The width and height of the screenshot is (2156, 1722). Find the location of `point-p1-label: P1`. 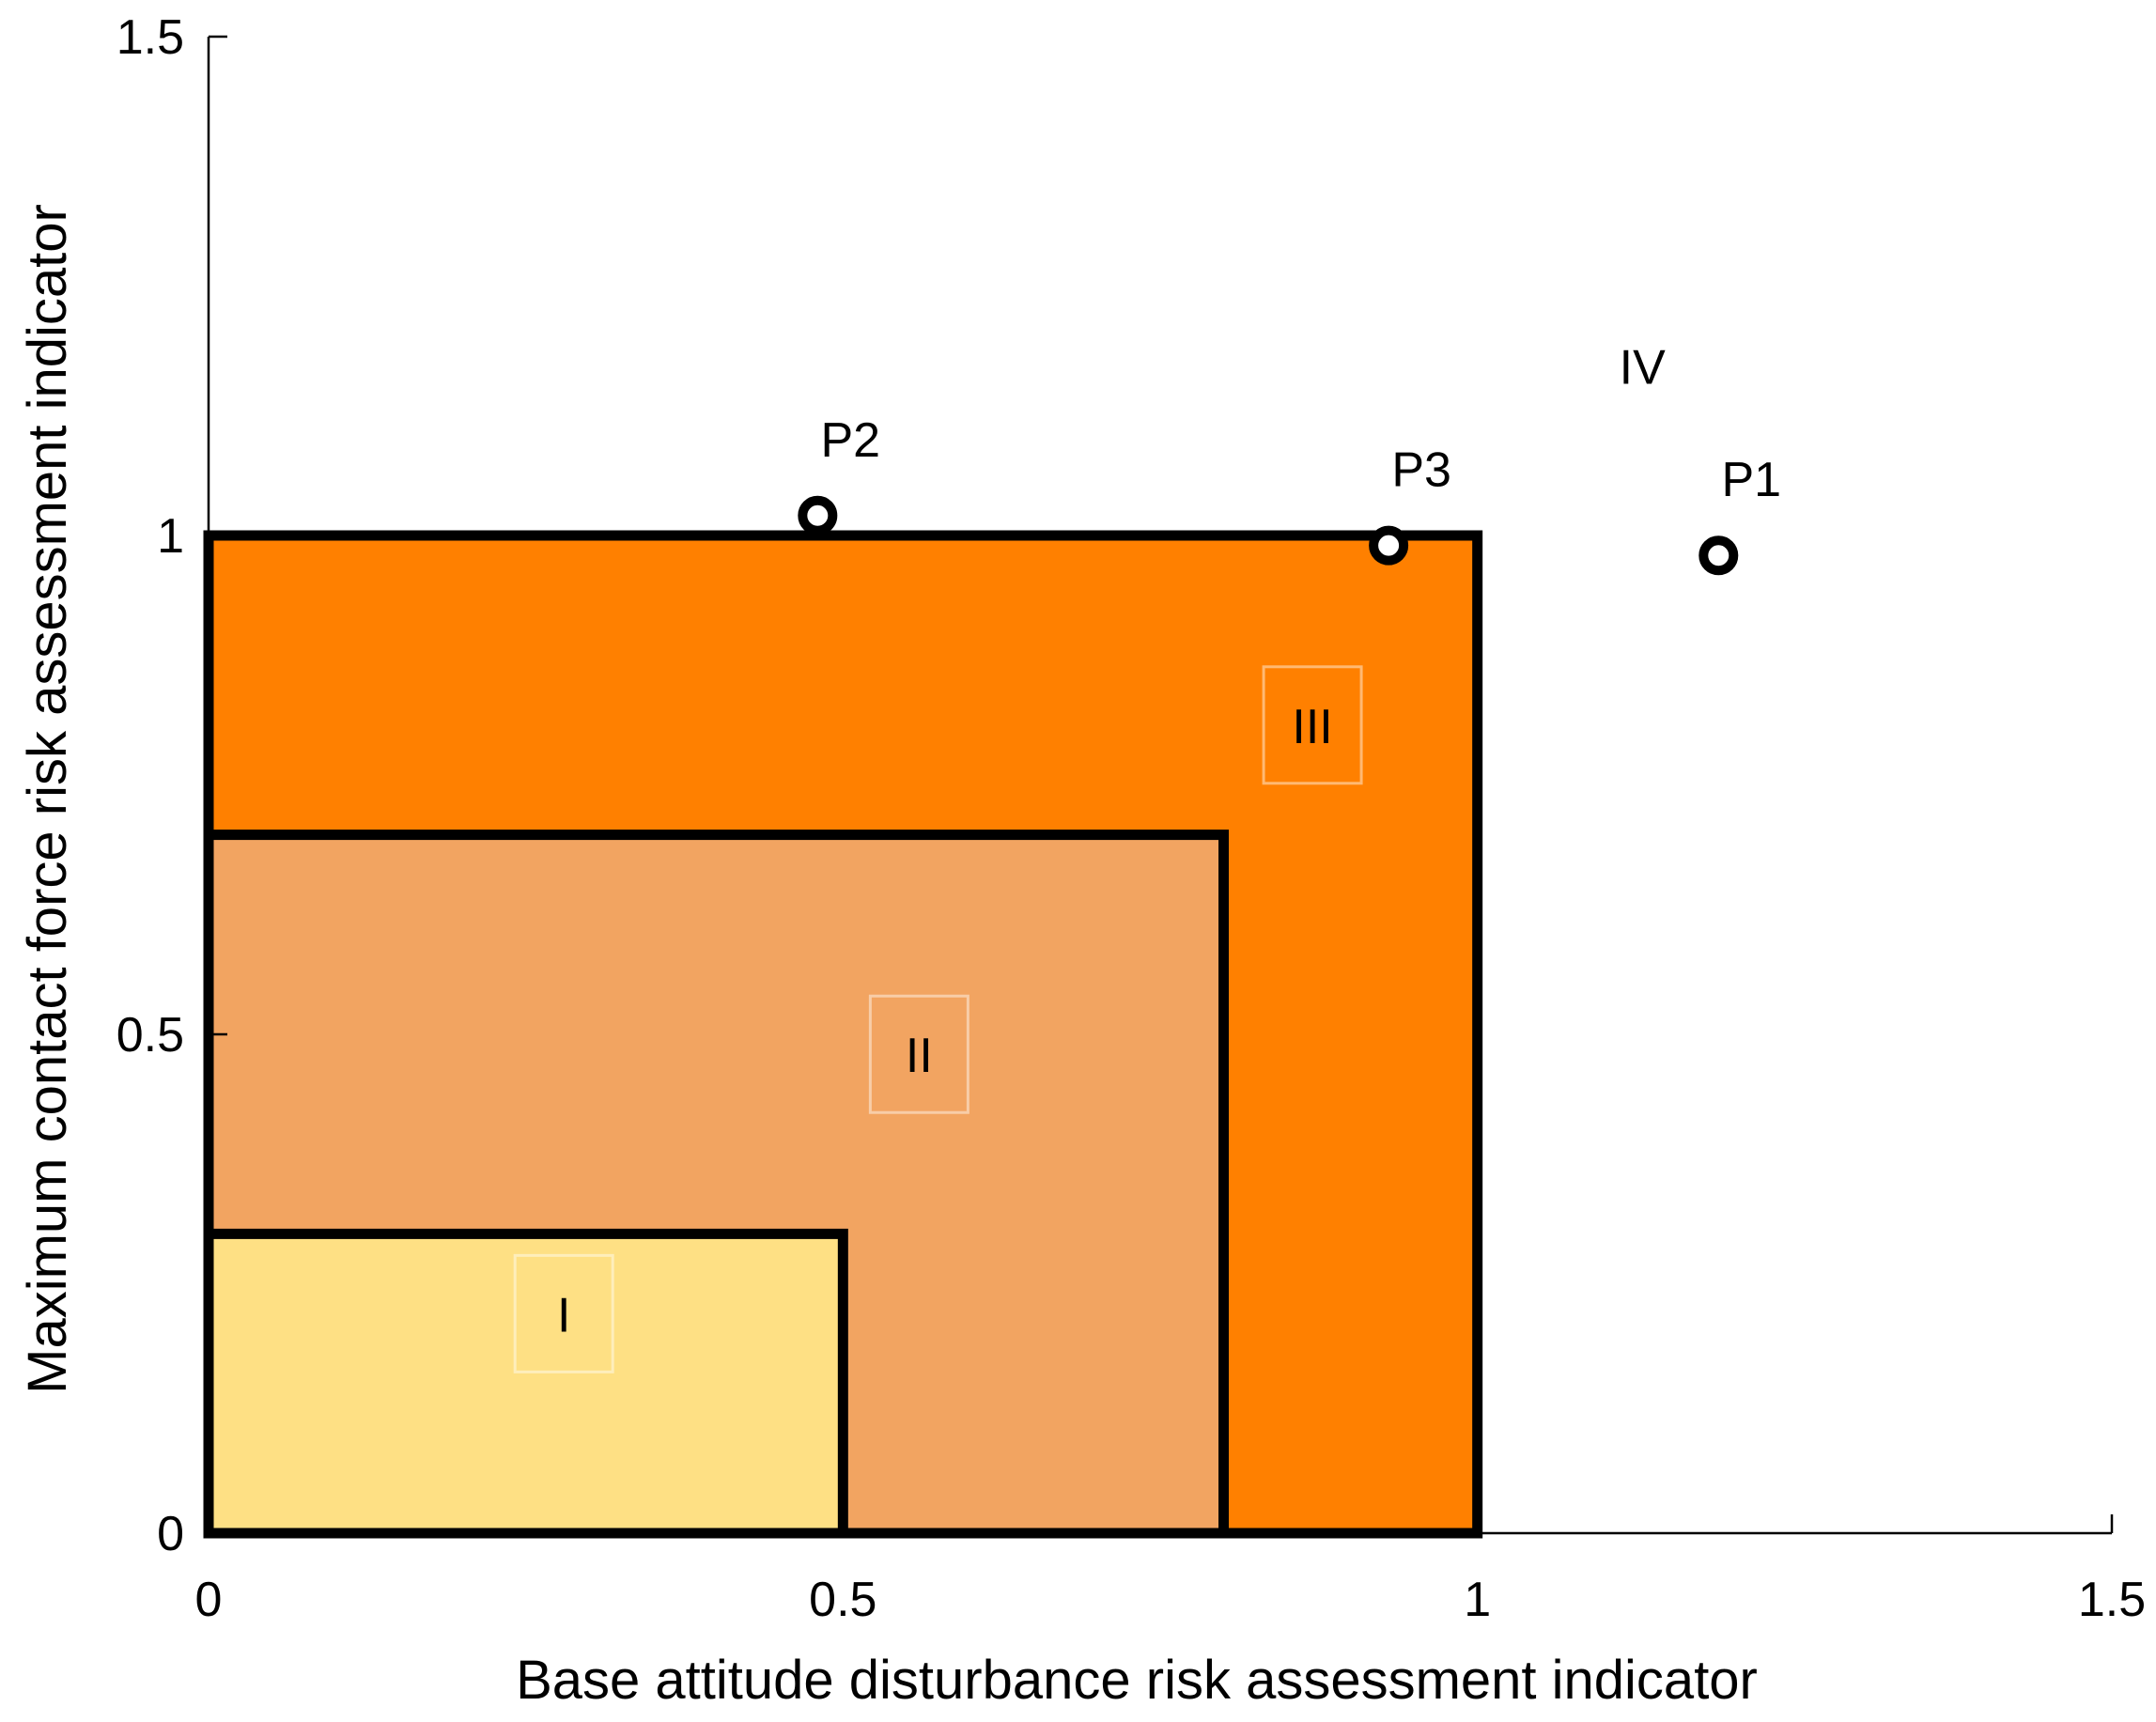

point-p1-label: P1 is located at coordinates (1751, 480).